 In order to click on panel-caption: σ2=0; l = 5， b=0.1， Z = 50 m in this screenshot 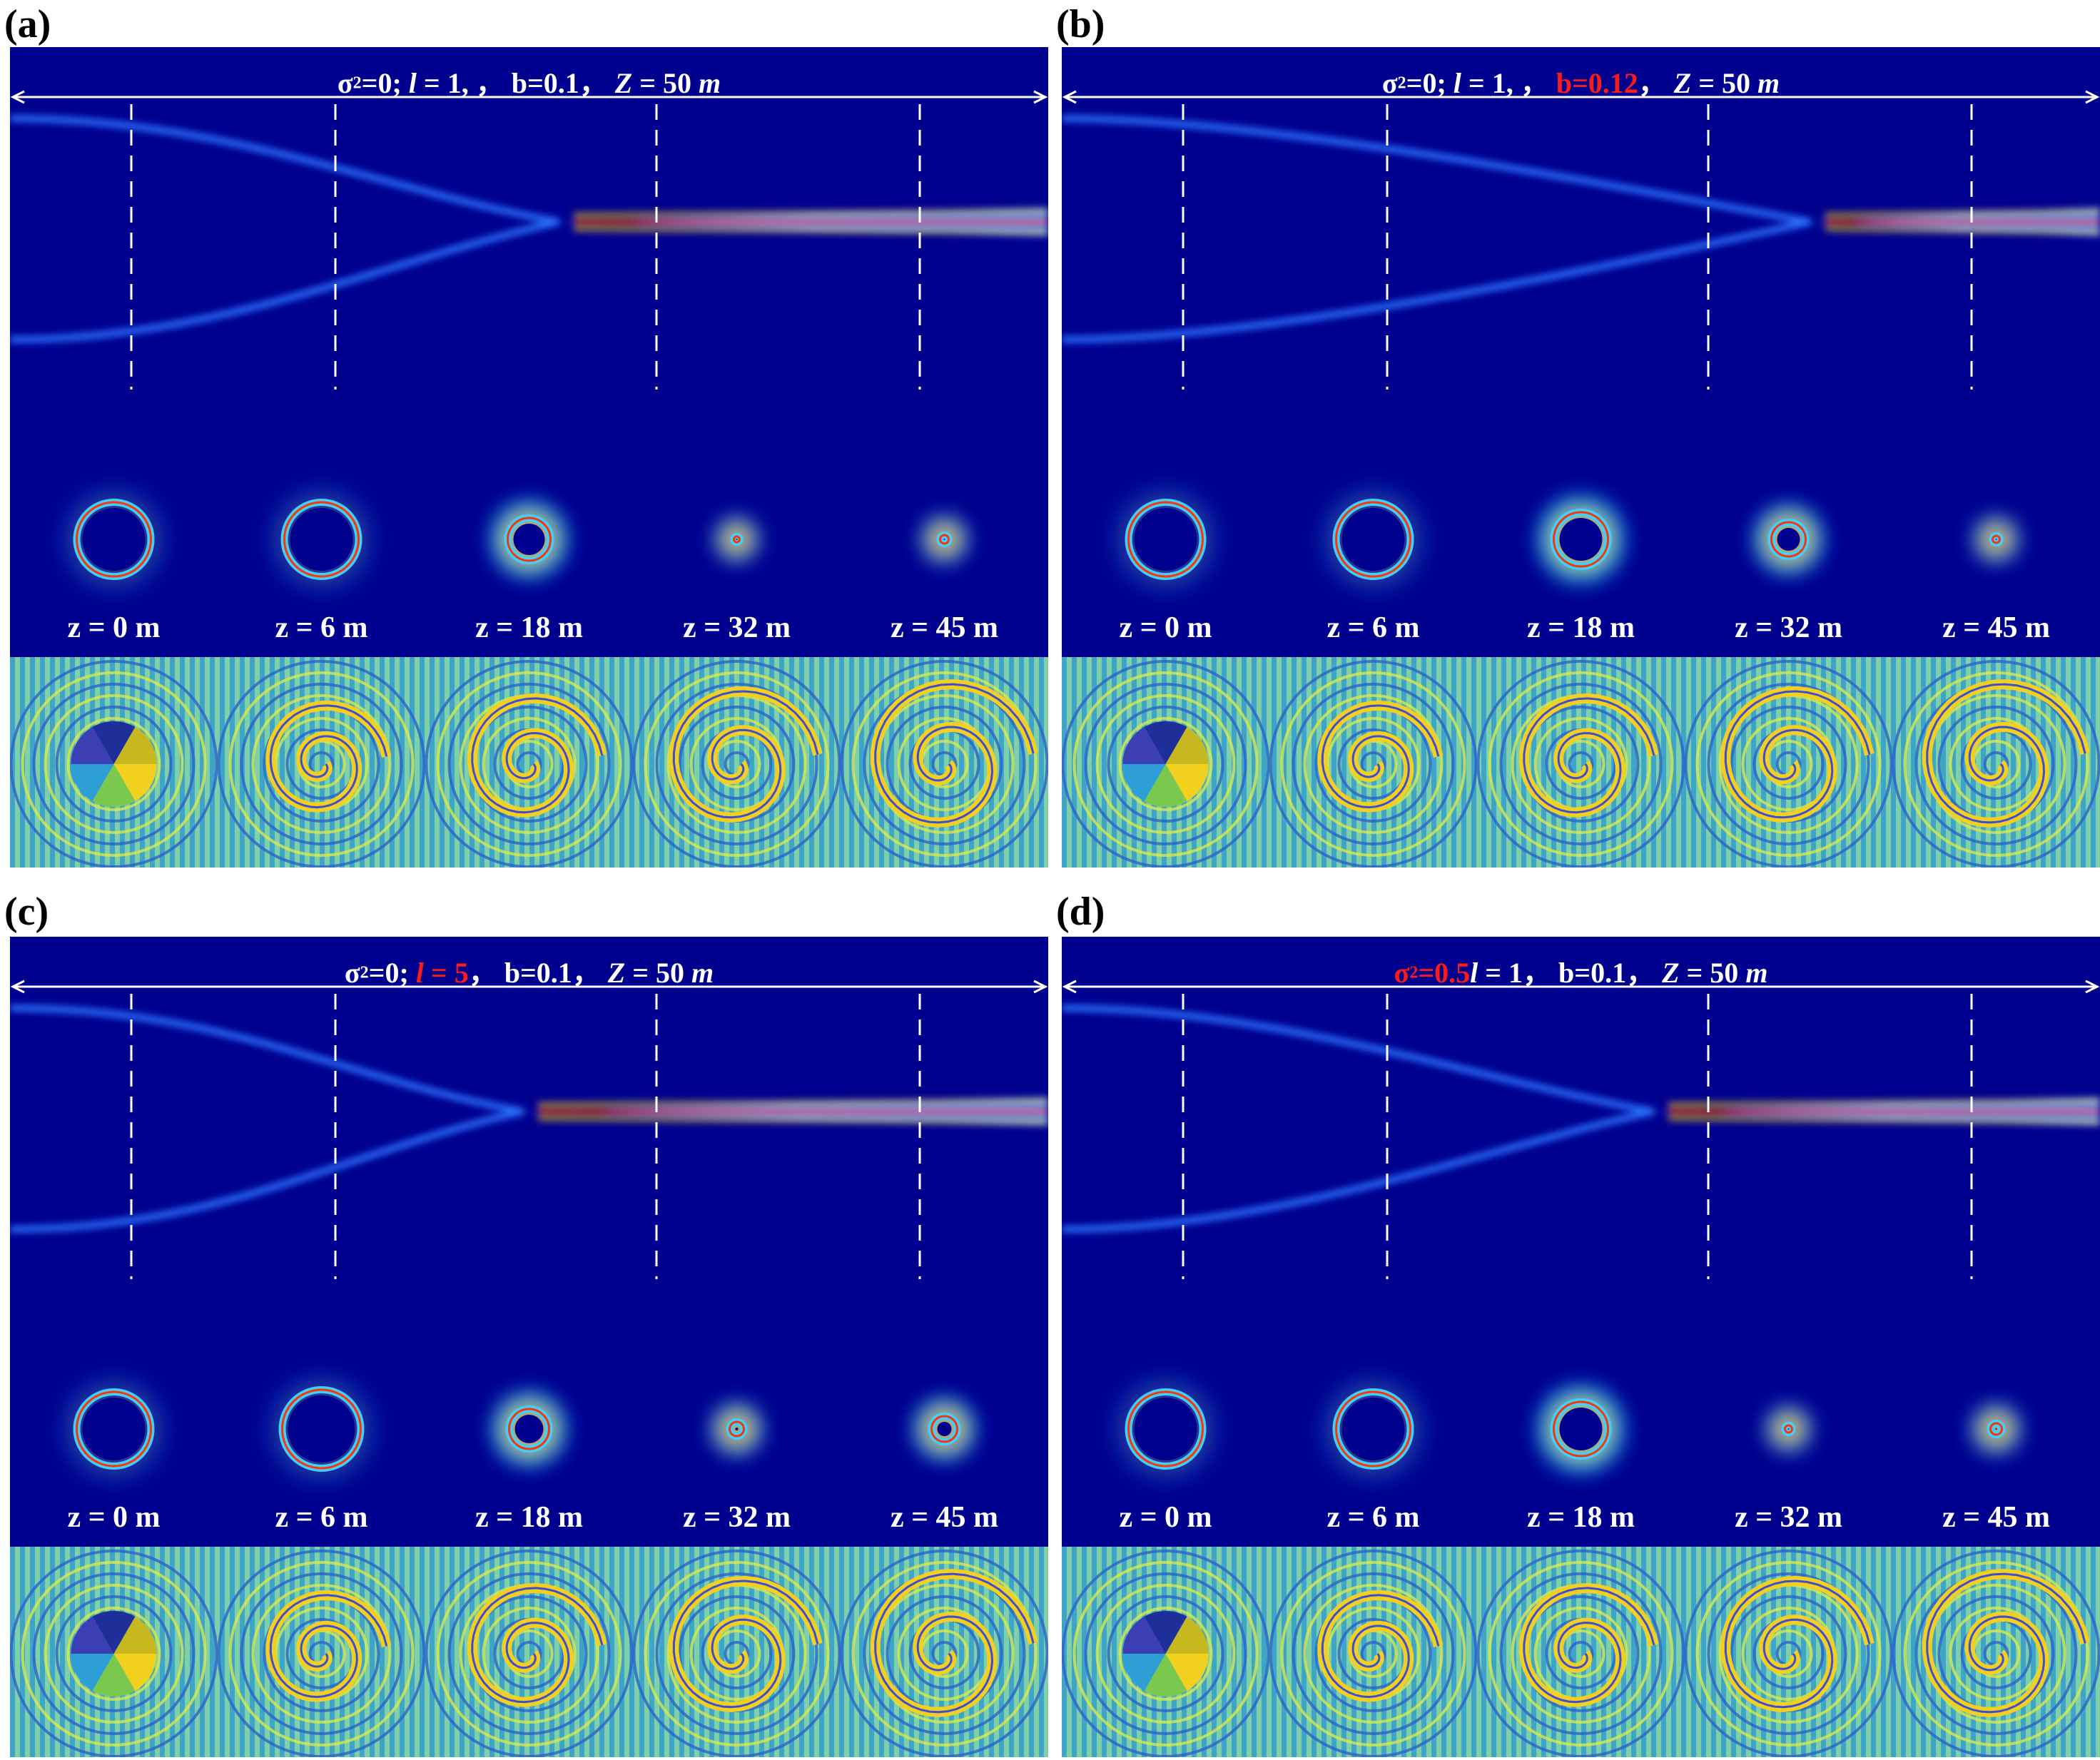, I will do `click(529, 970)`.